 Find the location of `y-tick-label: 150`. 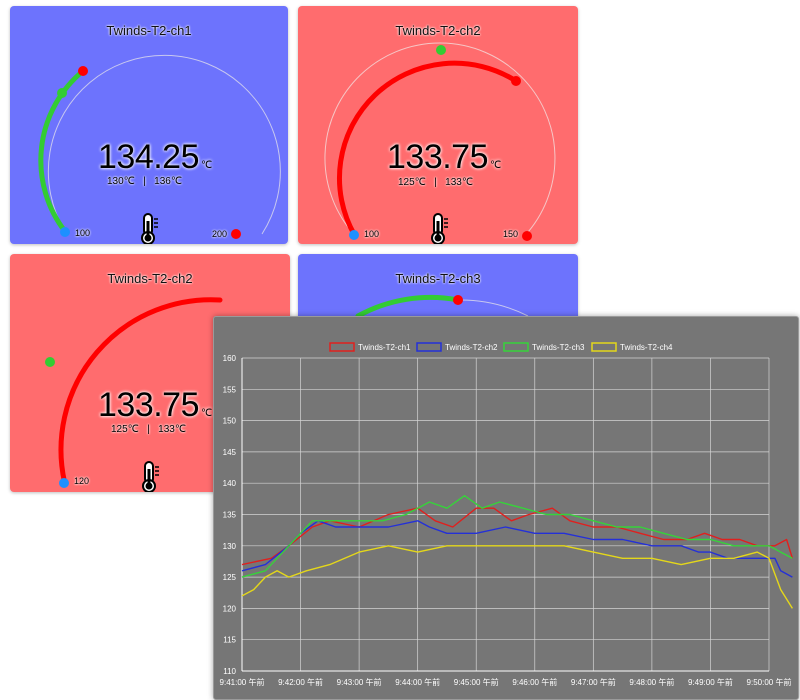

y-tick-label: 150 is located at coordinates (230, 421).